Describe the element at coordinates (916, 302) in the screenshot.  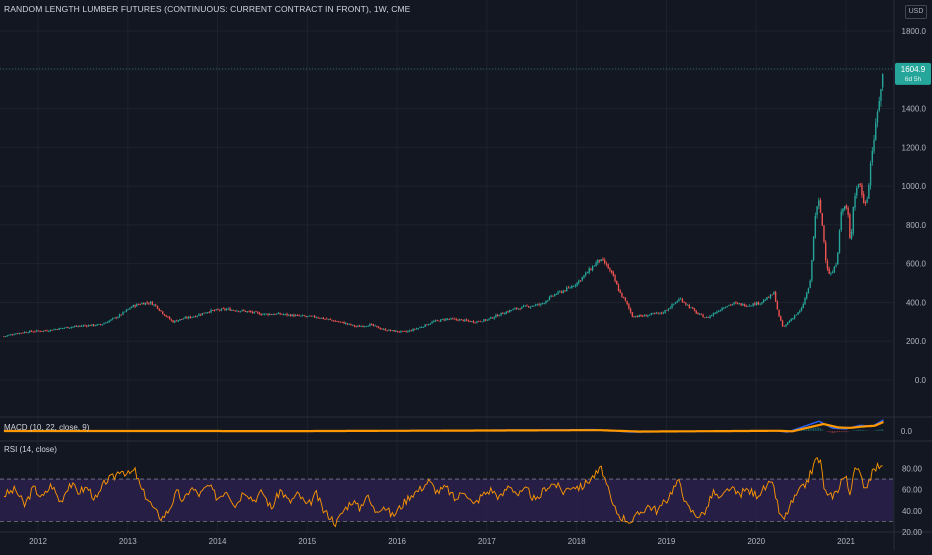
I see `price-tick-400: 400.0` at that location.